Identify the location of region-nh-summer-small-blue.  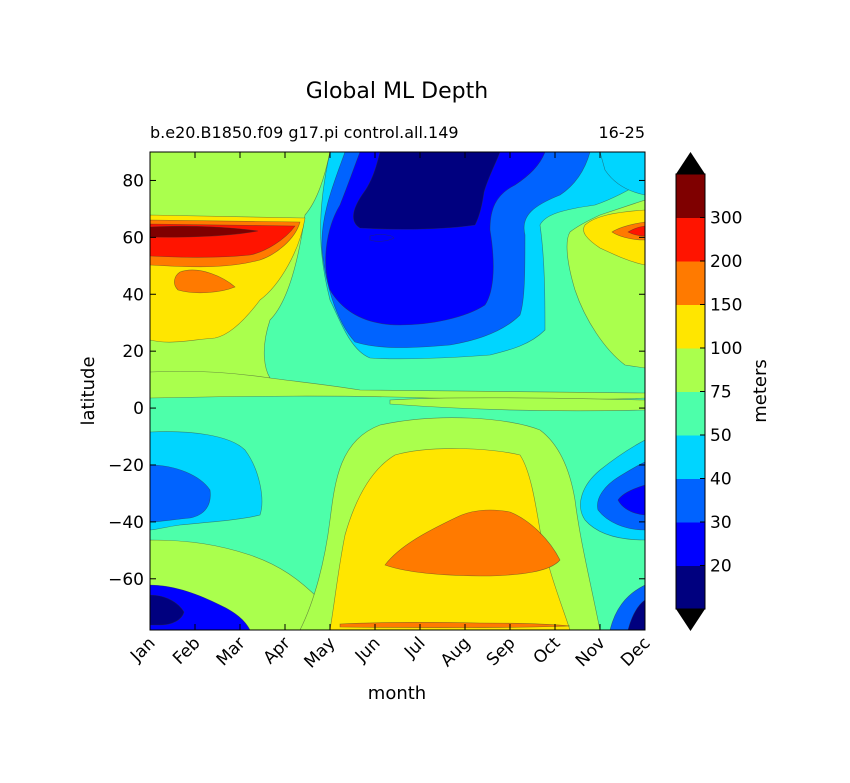
(382, 238).